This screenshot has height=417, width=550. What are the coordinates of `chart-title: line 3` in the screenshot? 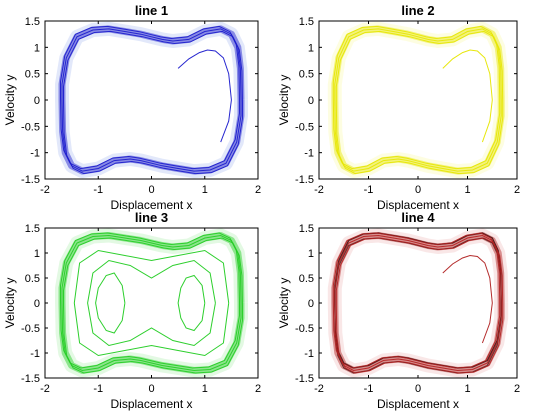 It's located at (151, 217).